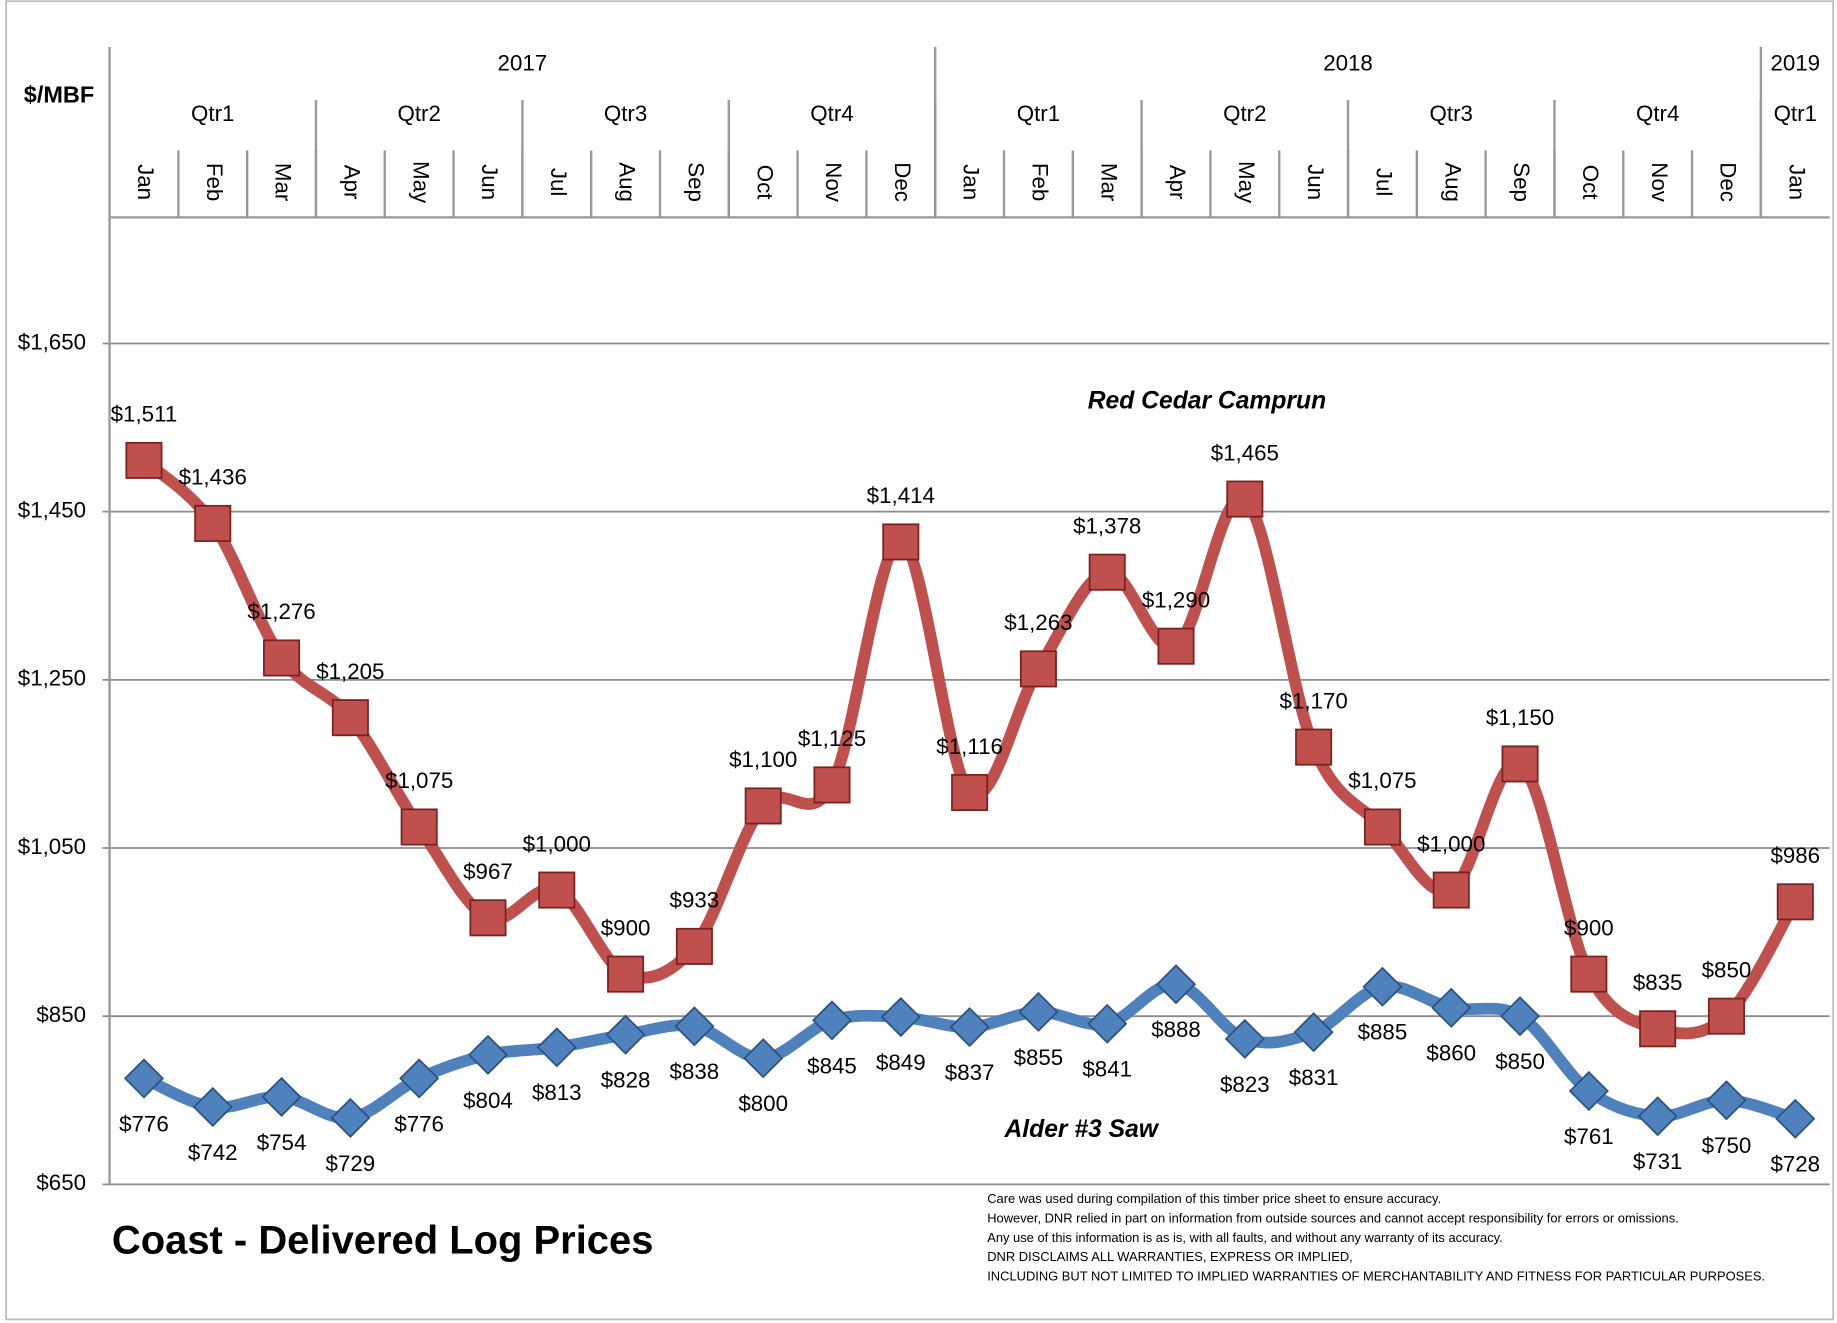  What do you see at coordinates (1314, 700) in the screenshot?
I see `data-label: $1,170` at bounding box center [1314, 700].